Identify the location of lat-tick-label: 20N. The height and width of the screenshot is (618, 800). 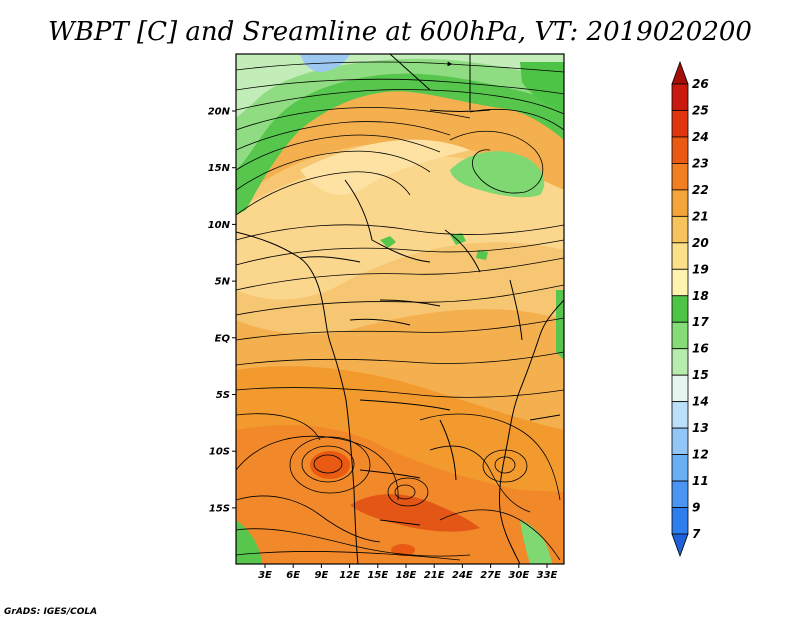
(219, 112).